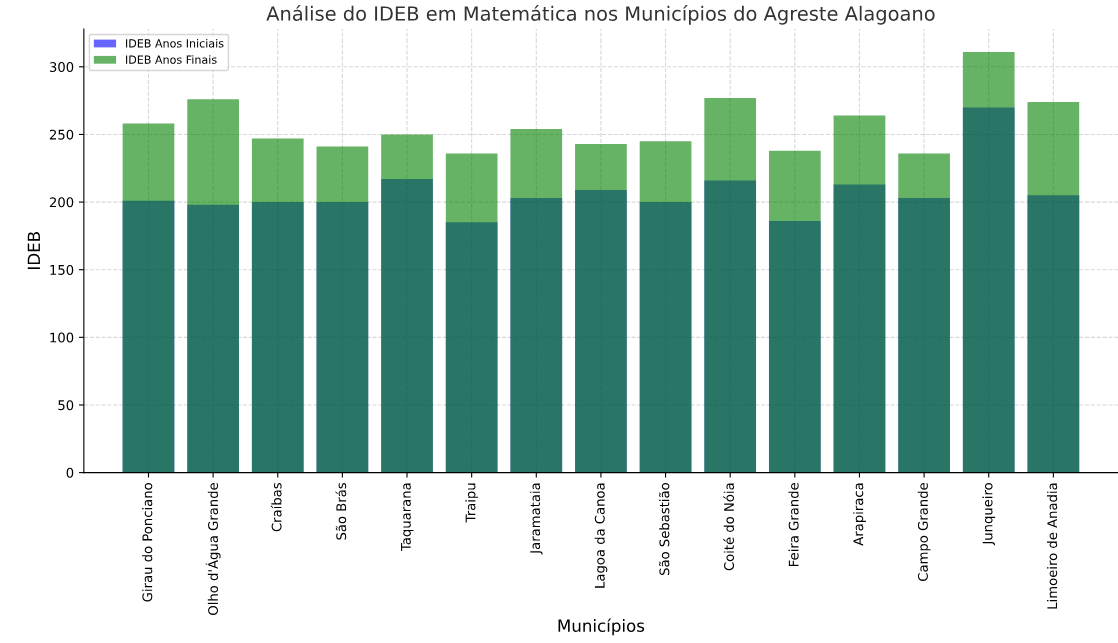 The image size is (1118, 643). Describe the element at coordinates (171, 59) in the screenshot. I see `legend-label: IDEB Anos Finais` at that location.